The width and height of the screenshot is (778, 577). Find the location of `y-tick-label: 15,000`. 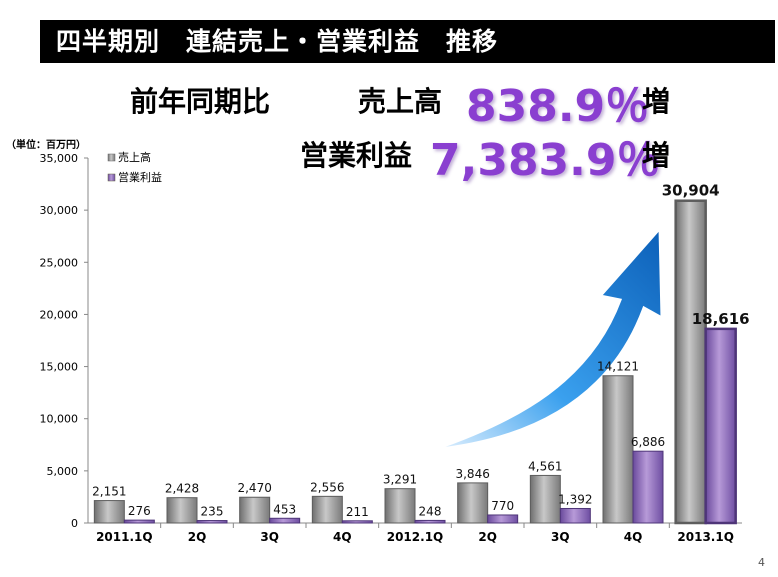

y-tick-label: 15,000 is located at coordinates (59, 367).